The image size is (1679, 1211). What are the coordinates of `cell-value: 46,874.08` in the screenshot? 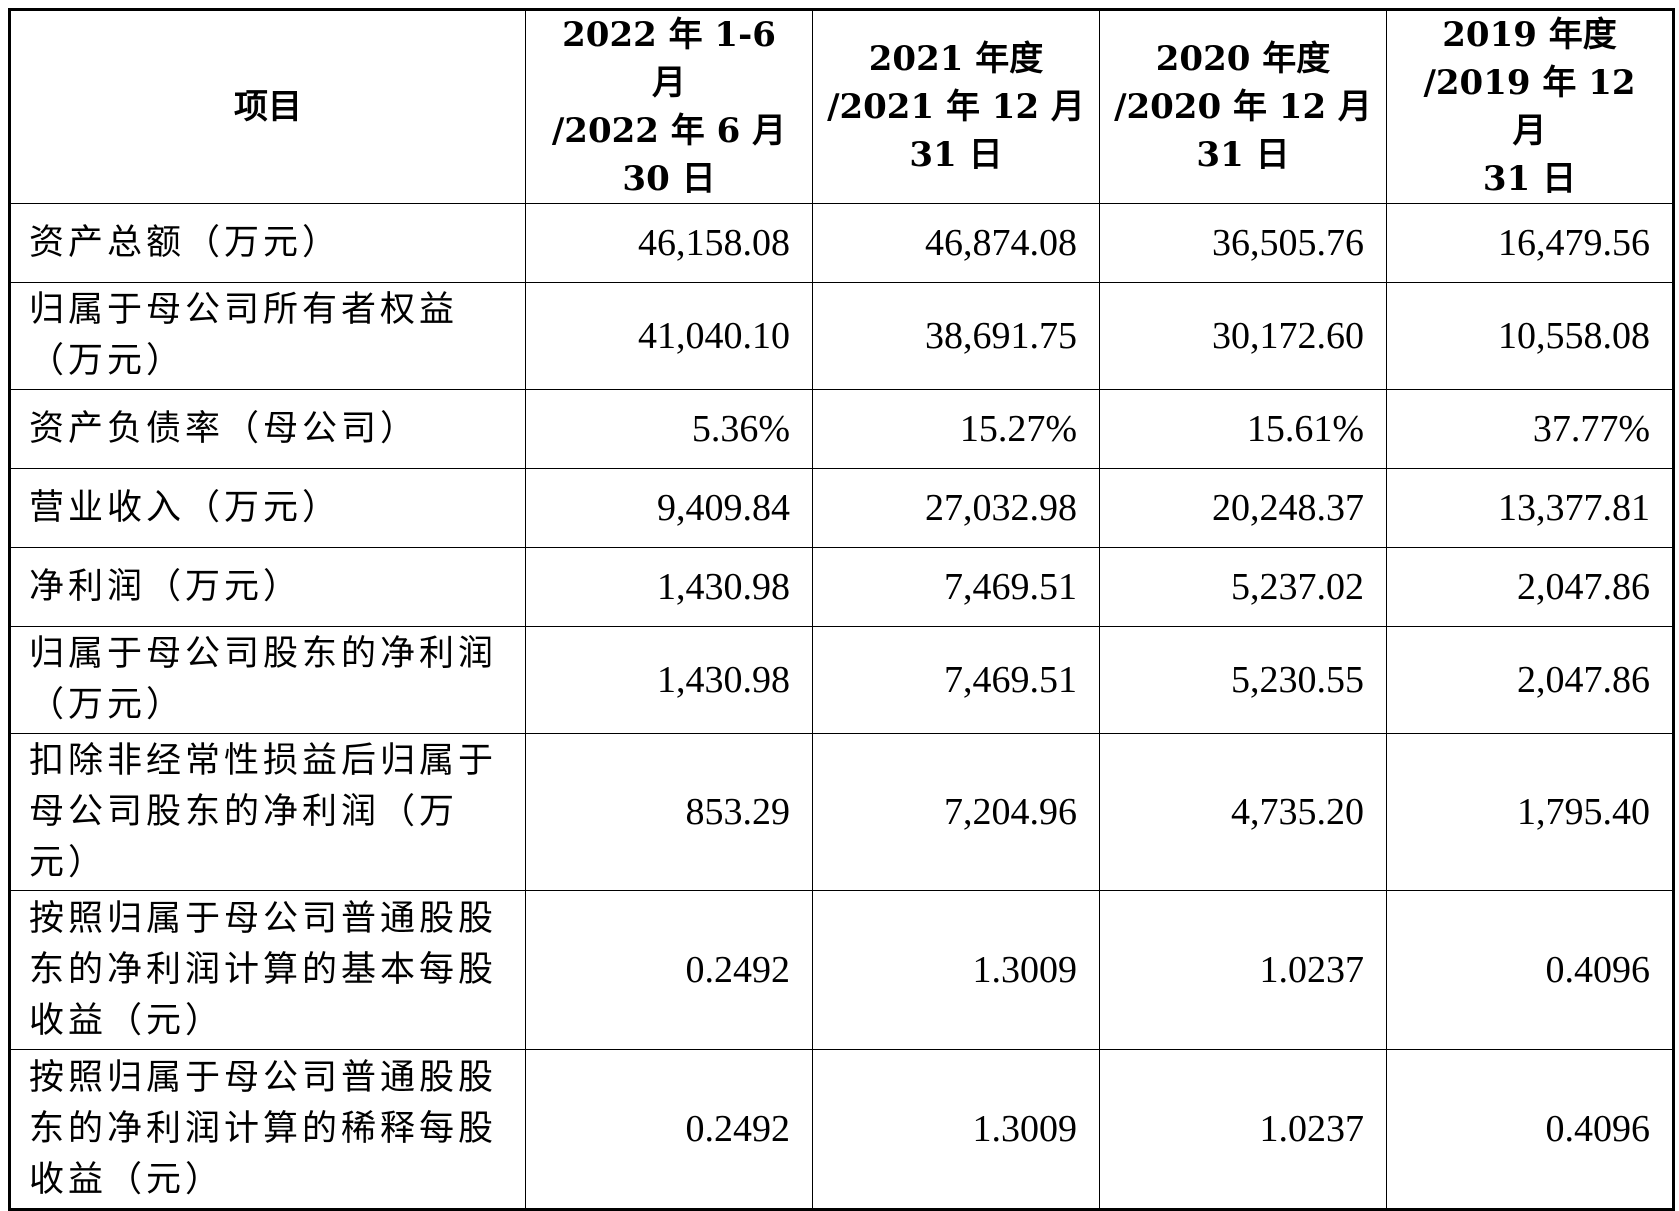 It's located at (956, 243).